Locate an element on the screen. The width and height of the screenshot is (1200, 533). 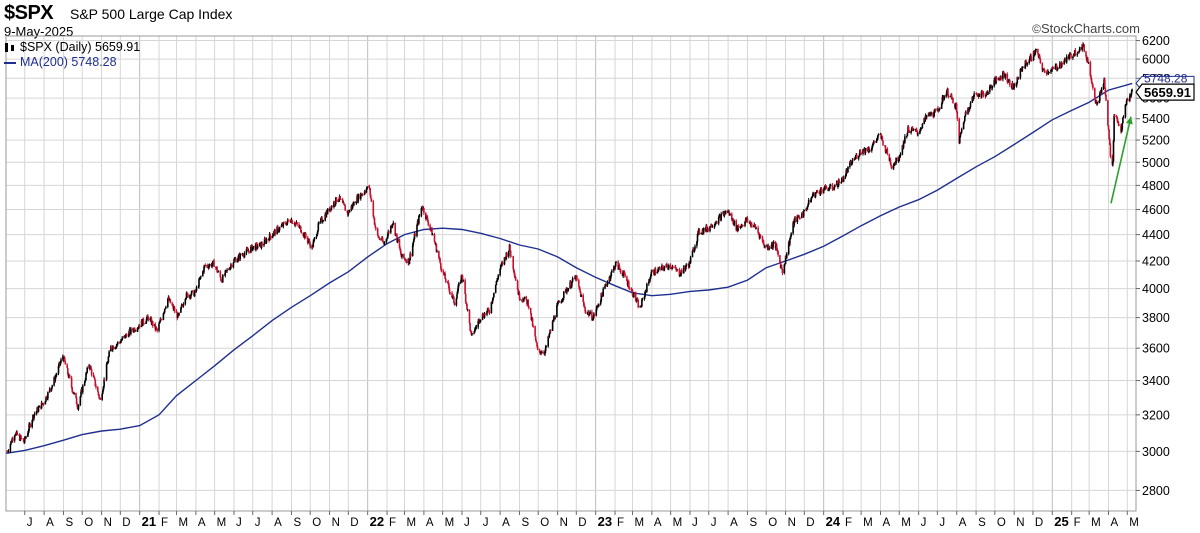
y-tick-label: 5000 is located at coordinates (1156, 163).